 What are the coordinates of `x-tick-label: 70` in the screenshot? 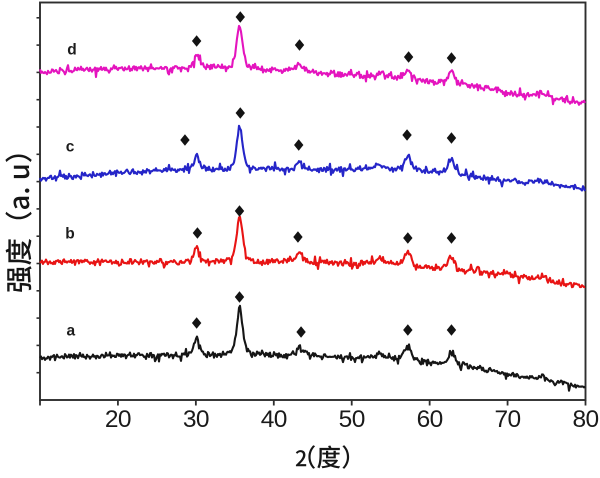 It's located at (508, 419).